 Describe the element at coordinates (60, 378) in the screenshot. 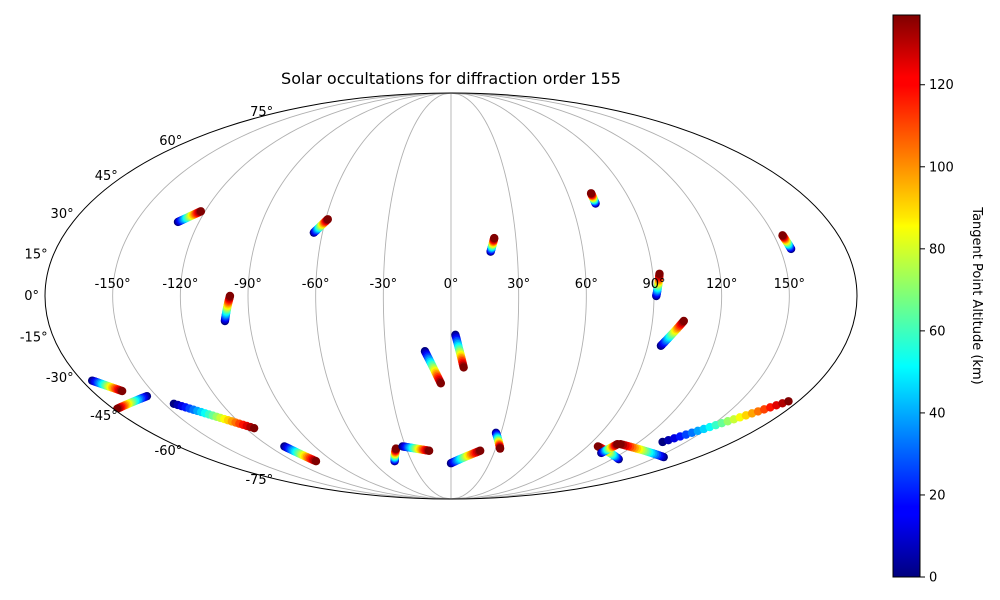

I see `lat-tick-label: -30°` at that location.